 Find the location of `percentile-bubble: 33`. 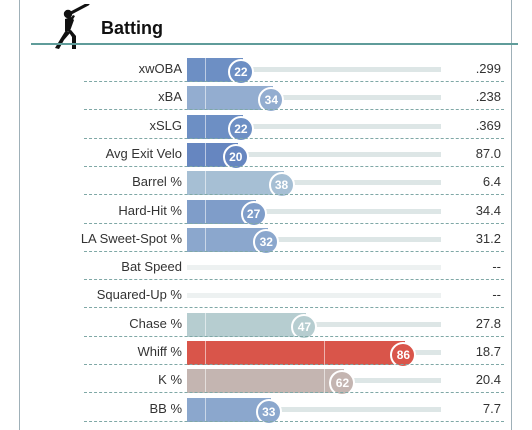

percentile-bubble: 33 is located at coordinates (268, 411).